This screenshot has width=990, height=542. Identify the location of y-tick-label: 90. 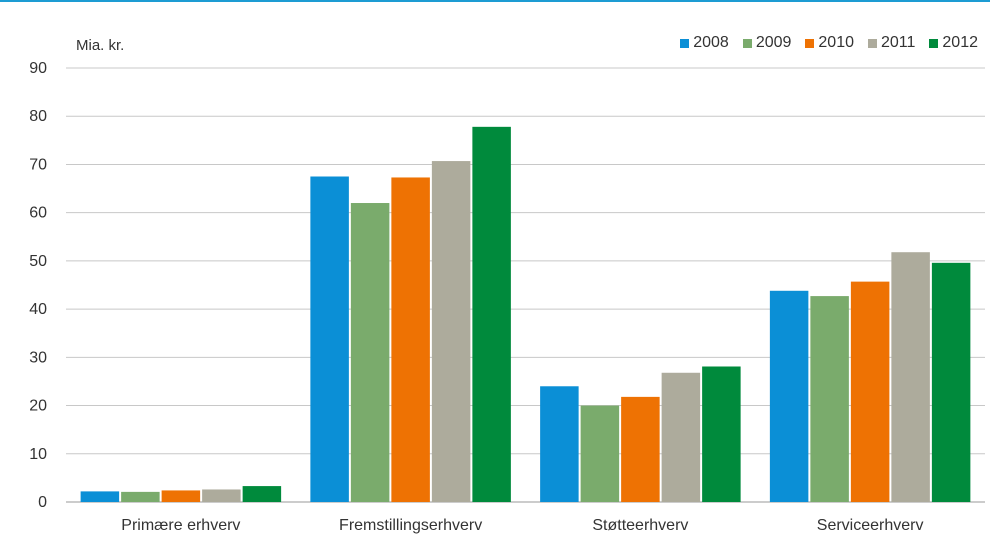
(38, 68).